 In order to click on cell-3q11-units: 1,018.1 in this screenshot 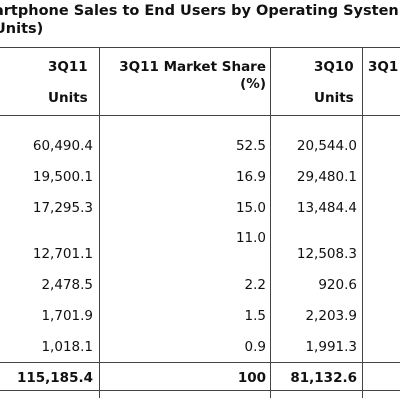, I will do `click(67, 347)`.